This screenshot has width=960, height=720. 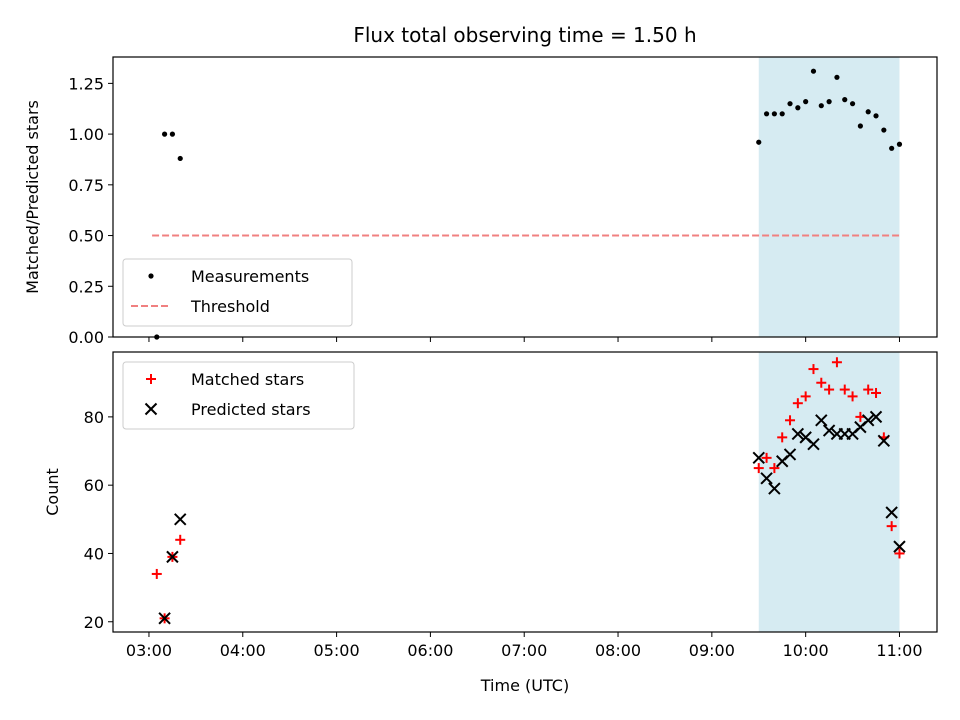 What do you see at coordinates (899, 650) in the screenshot?
I see `x-tick-label: 11:00` at bounding box center [899, 650].